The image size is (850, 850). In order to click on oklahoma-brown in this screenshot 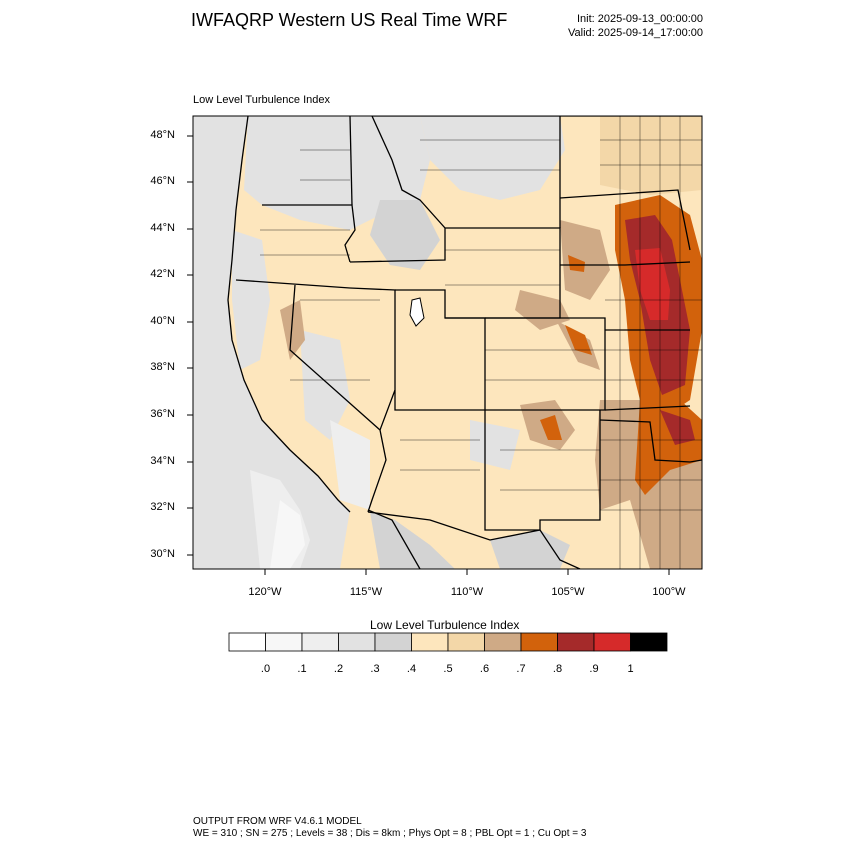, I will do `click(622, 455)`.